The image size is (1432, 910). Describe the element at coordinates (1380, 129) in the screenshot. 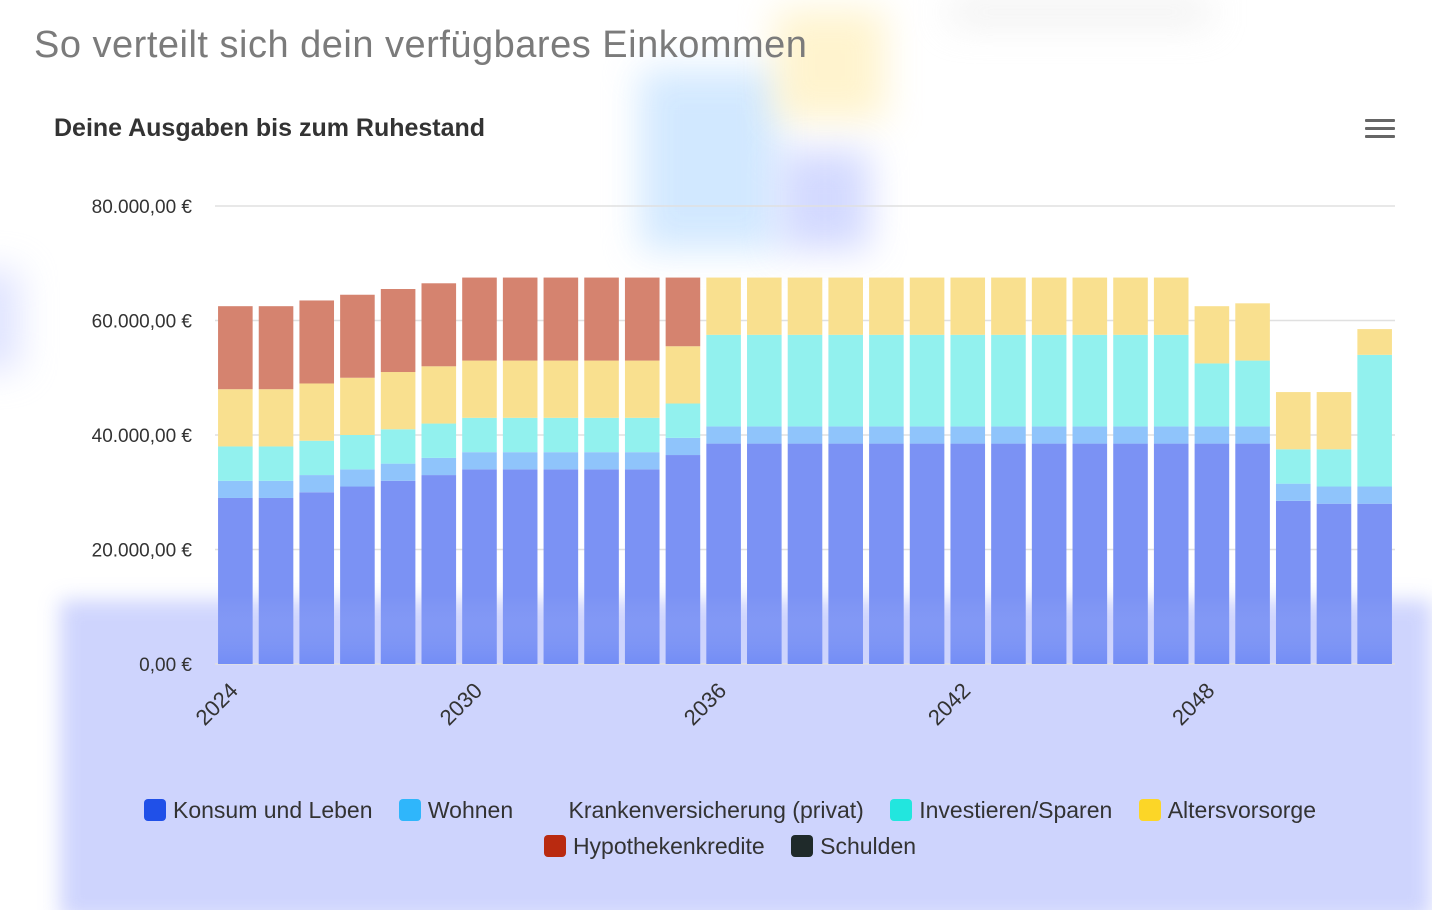

I see `chart-menu-button` at that location.